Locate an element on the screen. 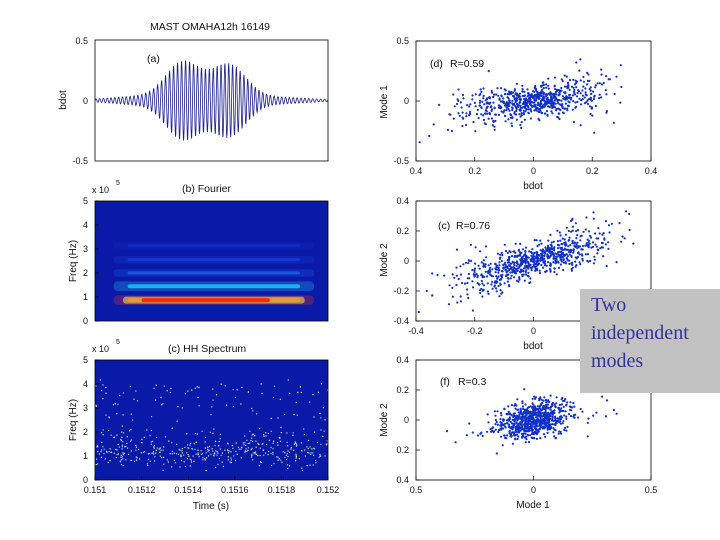  panel-c-points is located at coordinates (211, 425).